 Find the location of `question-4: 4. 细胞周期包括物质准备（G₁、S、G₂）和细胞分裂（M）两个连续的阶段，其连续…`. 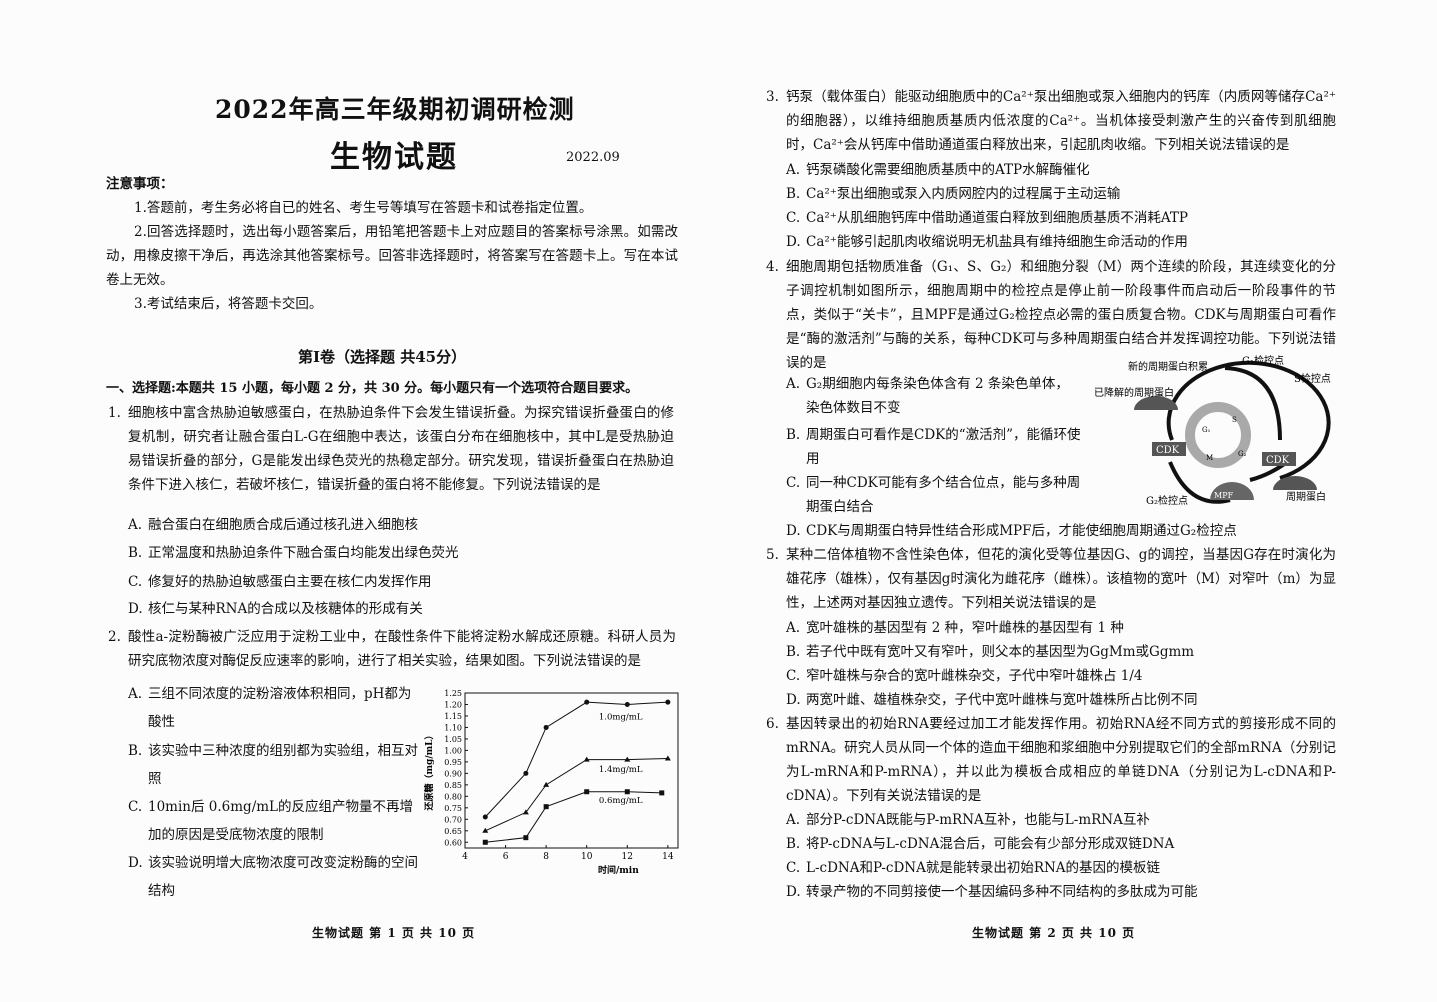

question-4: 4. 细胞周期包括物质准备（G₁、S、G₂）和细胞分裂（M）两个连续的阶段，其连续… is located at coordinates (1051, 315).